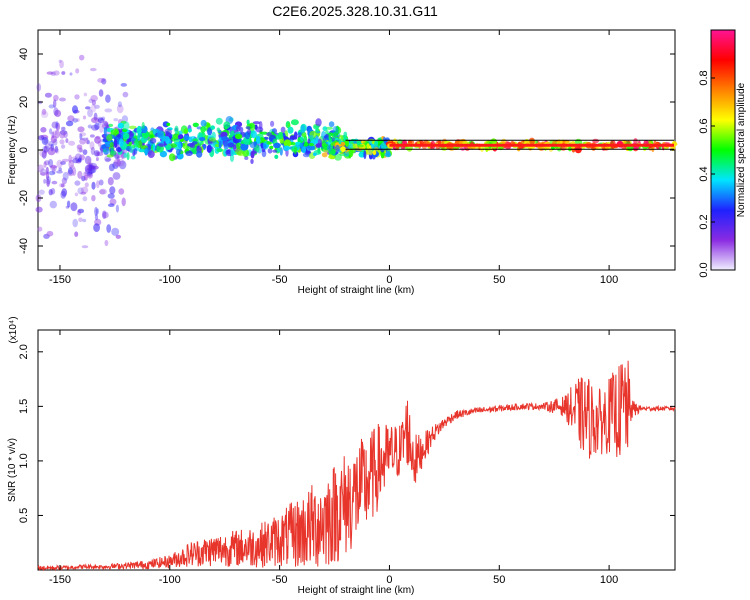 The width and height of the screenshot is (750, 600). Describe the element at coordinates (389, 280) in the screenshot. I see `spectrogram-x-tick-label: 0` at that location.